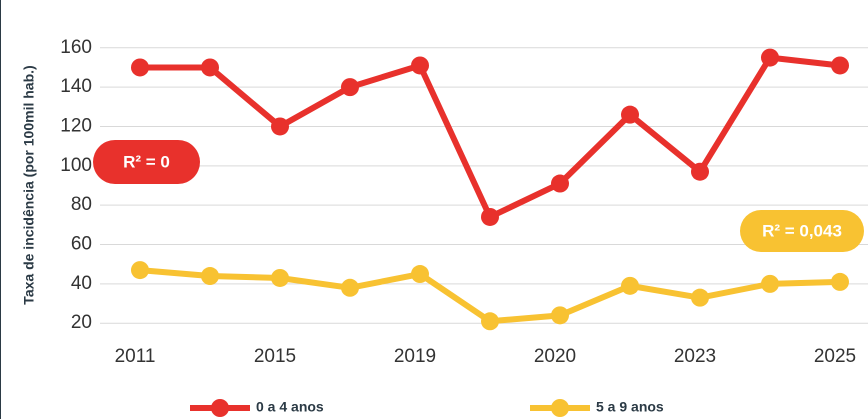 This screenshot has width=868, height=419. I want to click on x-tick-label: 2023, so click(695, 356).